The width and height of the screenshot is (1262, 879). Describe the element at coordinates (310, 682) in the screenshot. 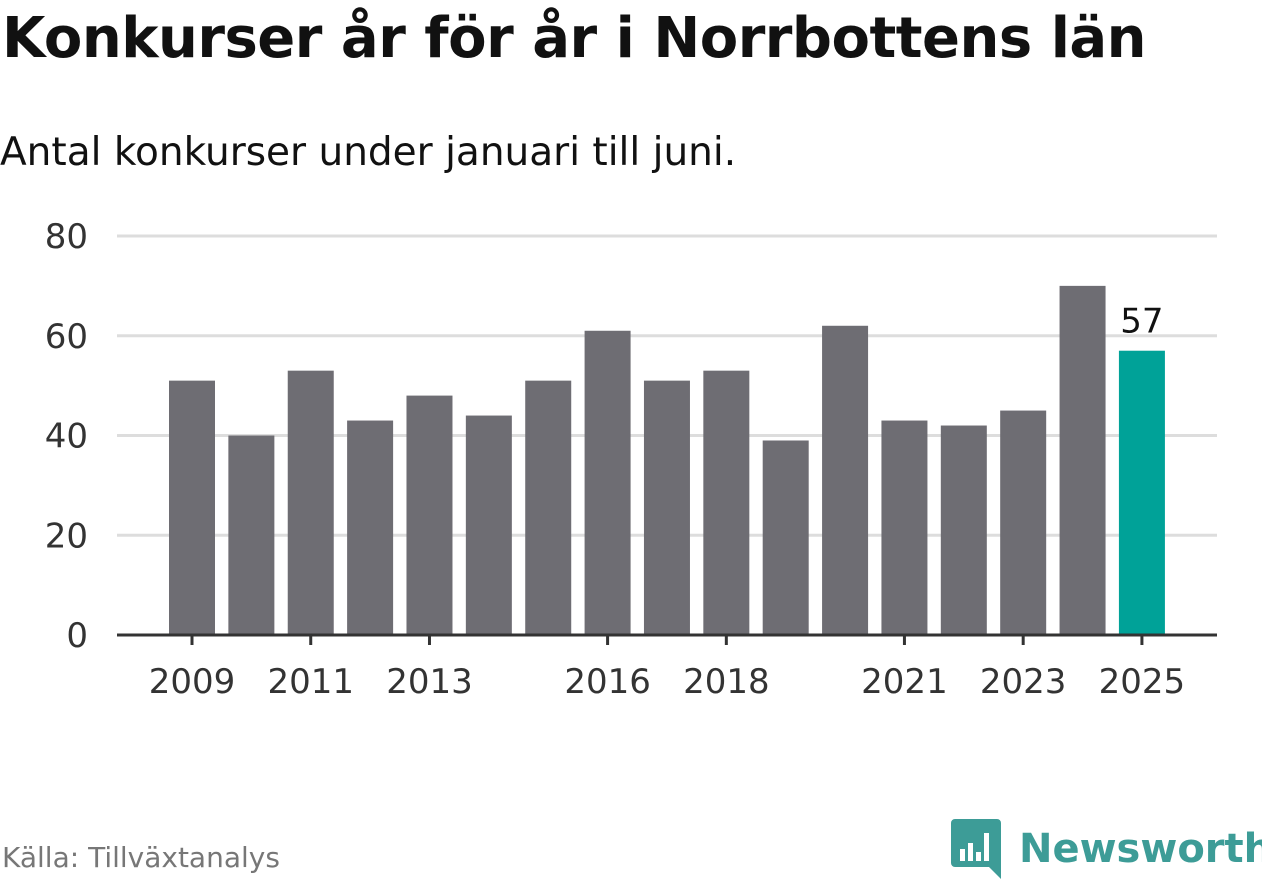

I see `x-tick-label: 2011` at that location.